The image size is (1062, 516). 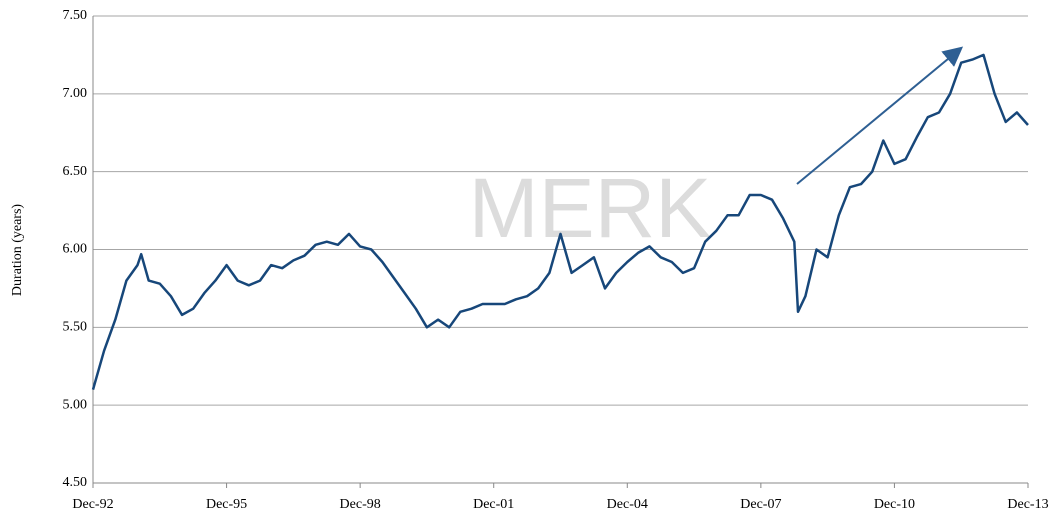 I want to click on y-tick-label: 6.50, so click(x=75, y=171).